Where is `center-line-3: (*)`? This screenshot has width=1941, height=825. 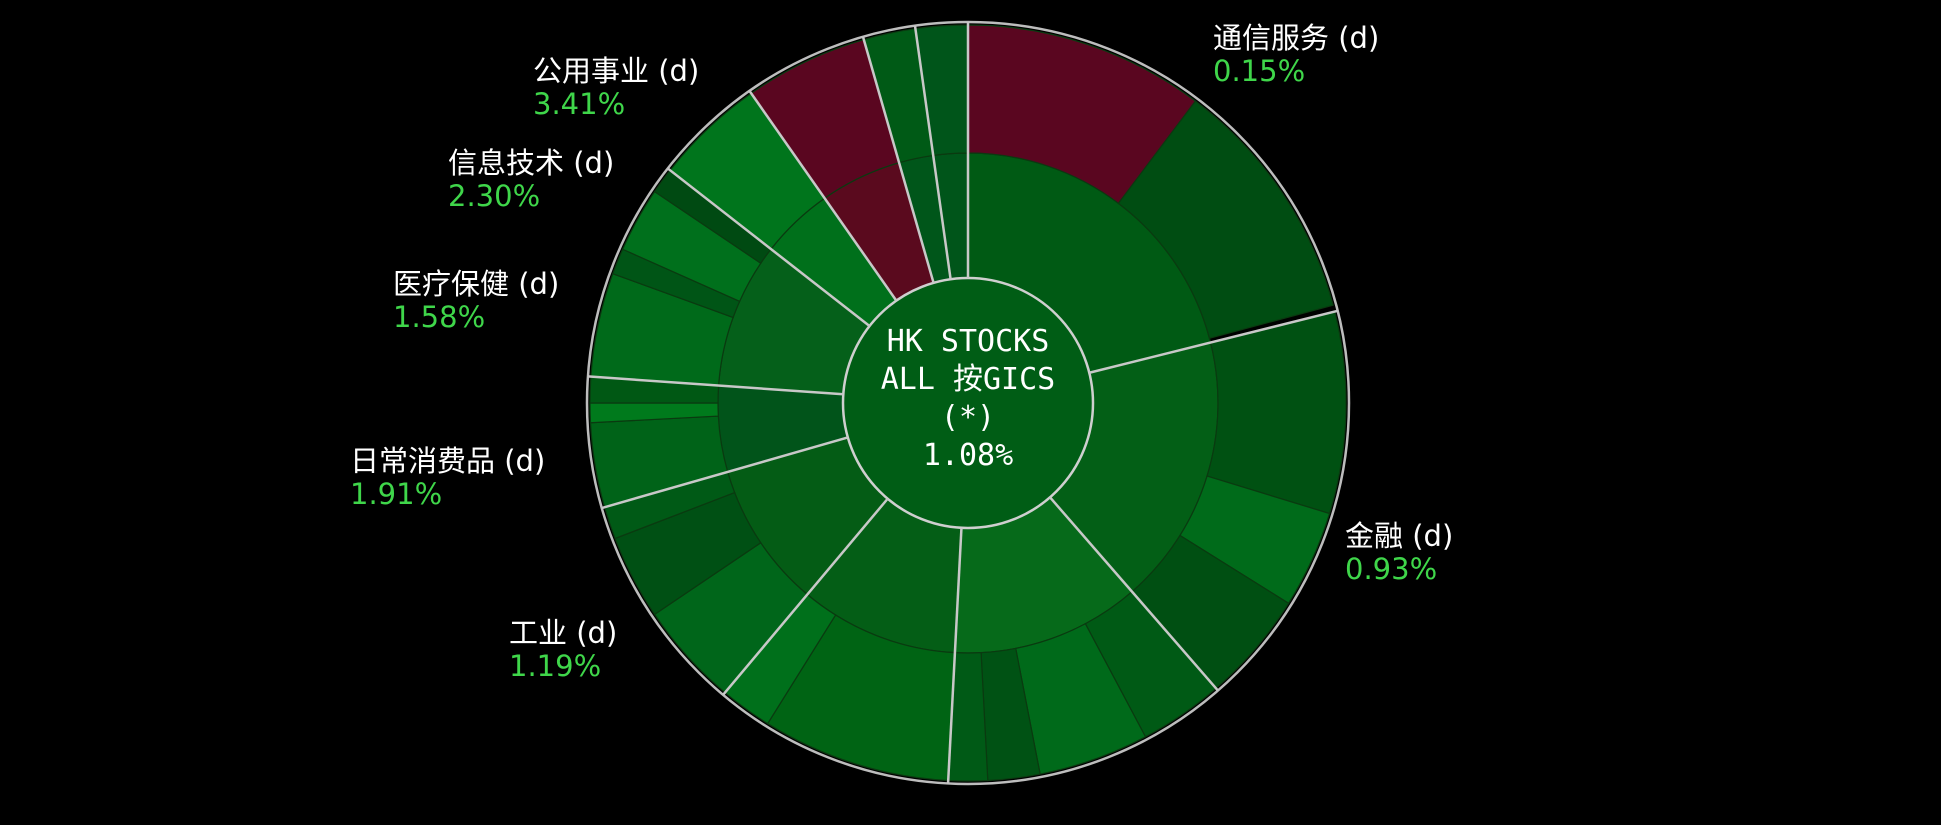
center-line-3: (*) is located at coordinates (968, 417).